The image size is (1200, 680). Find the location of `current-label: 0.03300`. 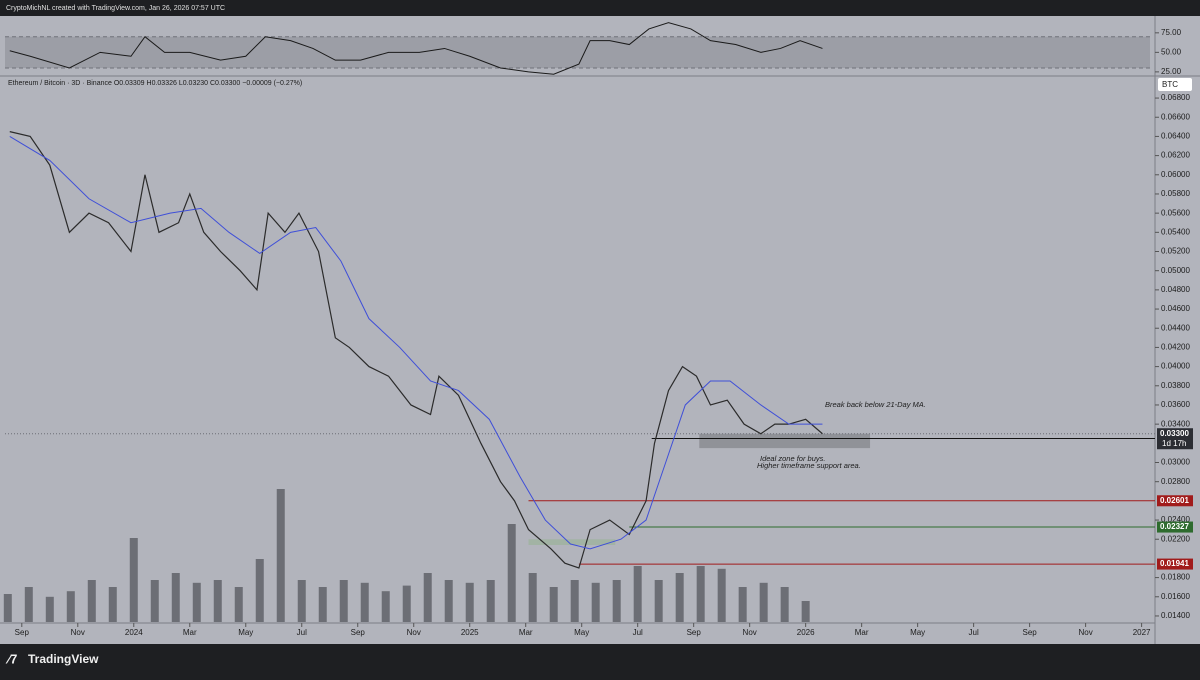

current-label: 0.03300 is located at coordinates (1174, 433).